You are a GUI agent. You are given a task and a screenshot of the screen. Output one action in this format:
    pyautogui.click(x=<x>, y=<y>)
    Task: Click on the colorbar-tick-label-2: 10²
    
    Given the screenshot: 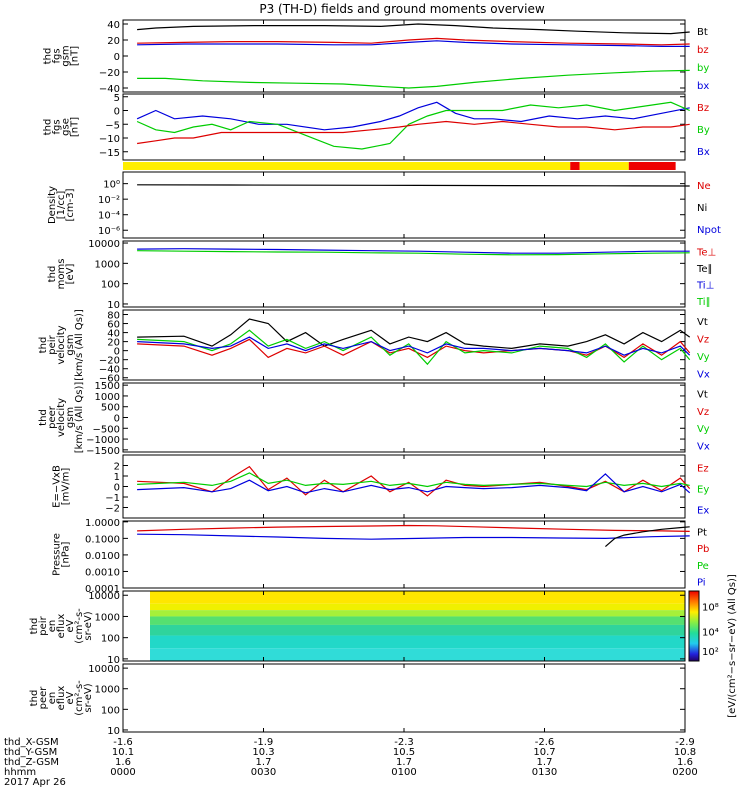 What is the action you would take?
    pyautogui.click(x=710, y=652)
    